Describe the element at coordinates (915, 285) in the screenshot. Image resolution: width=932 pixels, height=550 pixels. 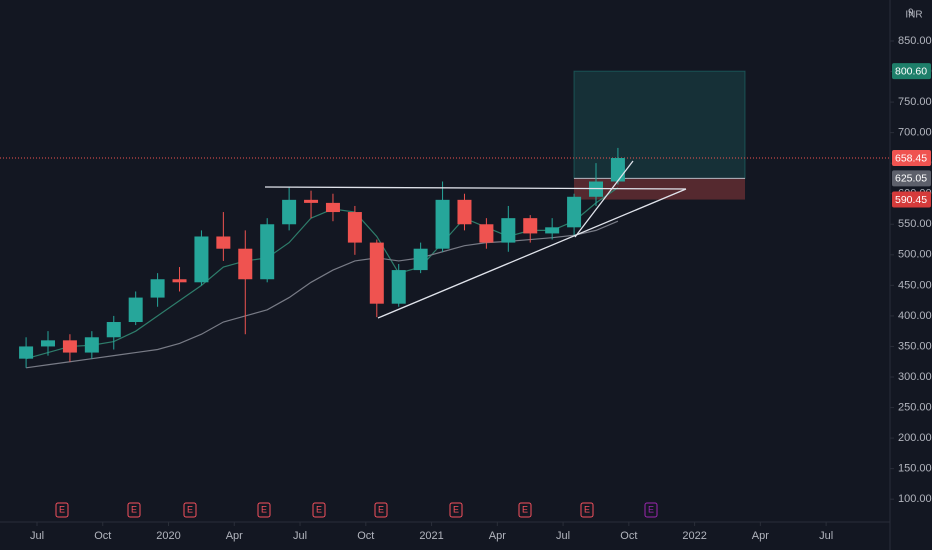
I see `y-tick-label: 450.00` at that location.